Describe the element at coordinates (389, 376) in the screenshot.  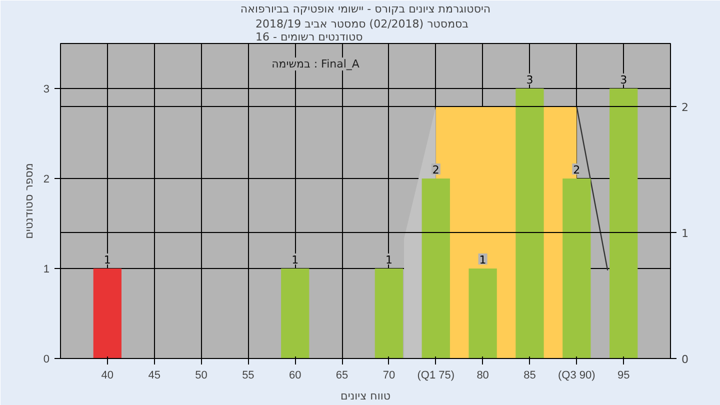
I see `x-tick-label: 70` at that location.